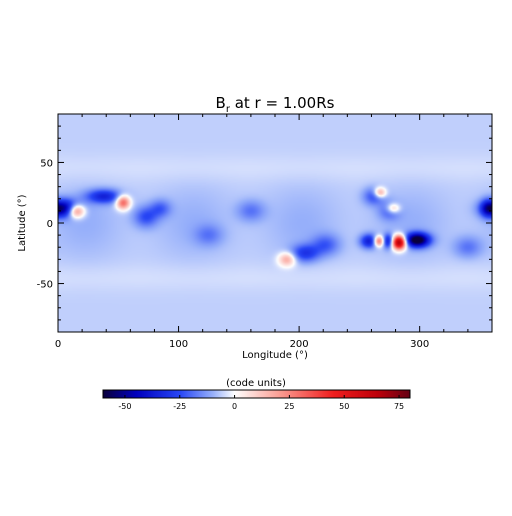  What do you see at coordinates (344, 406) in the screenshot?
I see `colorbar-tick-label: 50` at bounding box center [344, 406].